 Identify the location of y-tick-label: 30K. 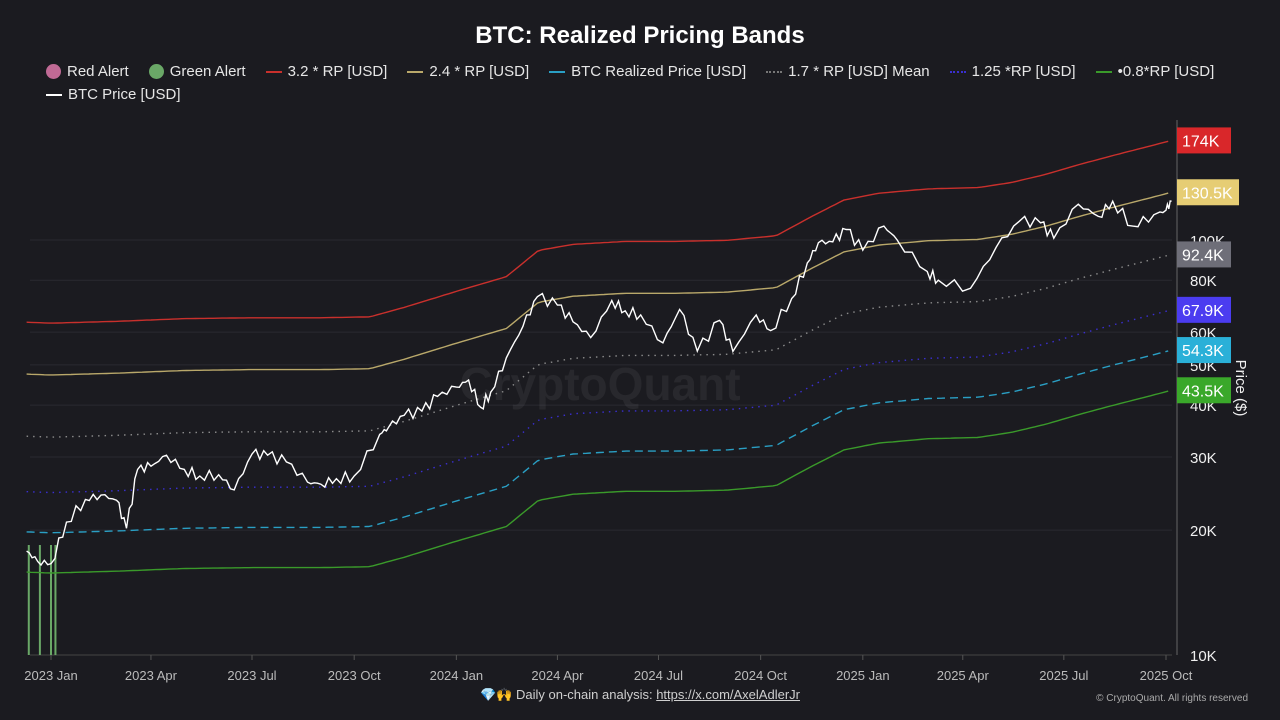
(1203, 458).